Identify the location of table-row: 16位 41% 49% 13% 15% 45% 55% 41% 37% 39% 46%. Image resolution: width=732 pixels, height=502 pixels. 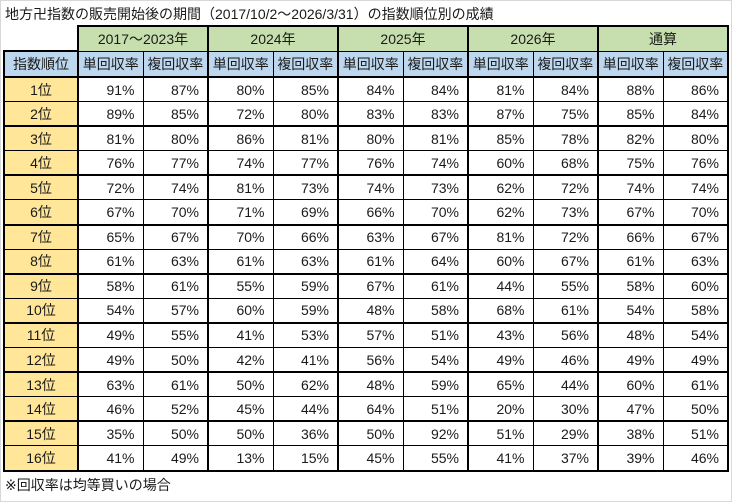
(366, 458).